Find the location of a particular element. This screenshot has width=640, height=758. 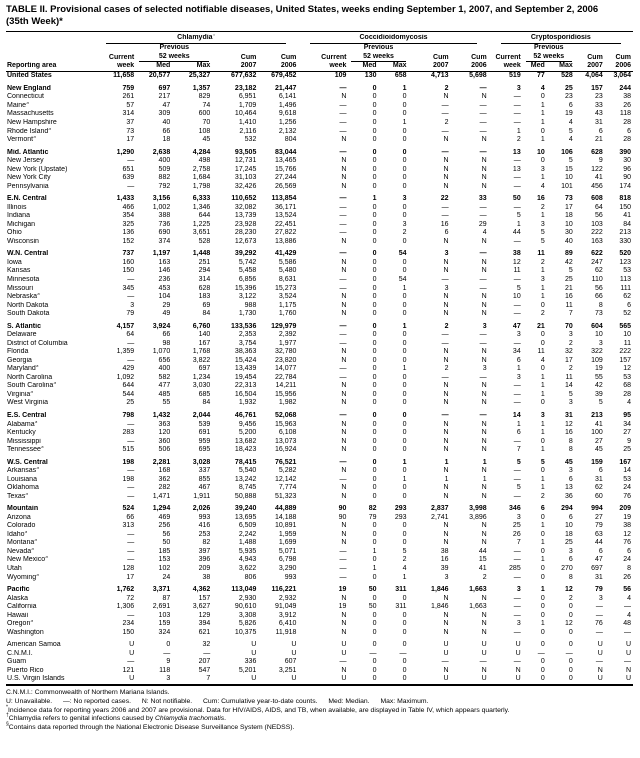

value-cell: 3,028 is located at coordinates (201, 462).